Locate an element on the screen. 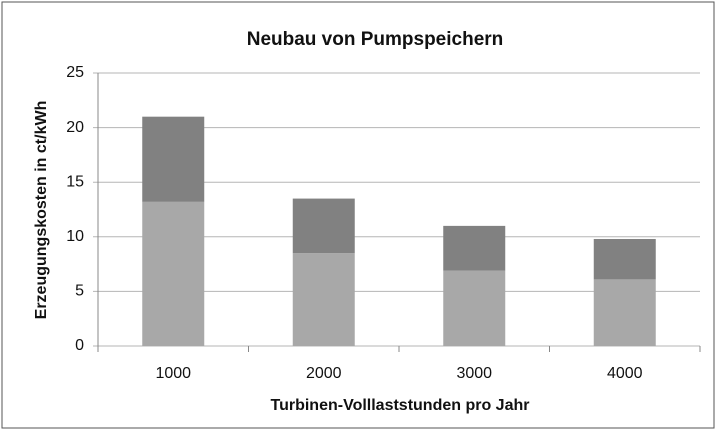 The image size is (718, 434). x-tick-label: 1000 is located at coordinates (173, 373).